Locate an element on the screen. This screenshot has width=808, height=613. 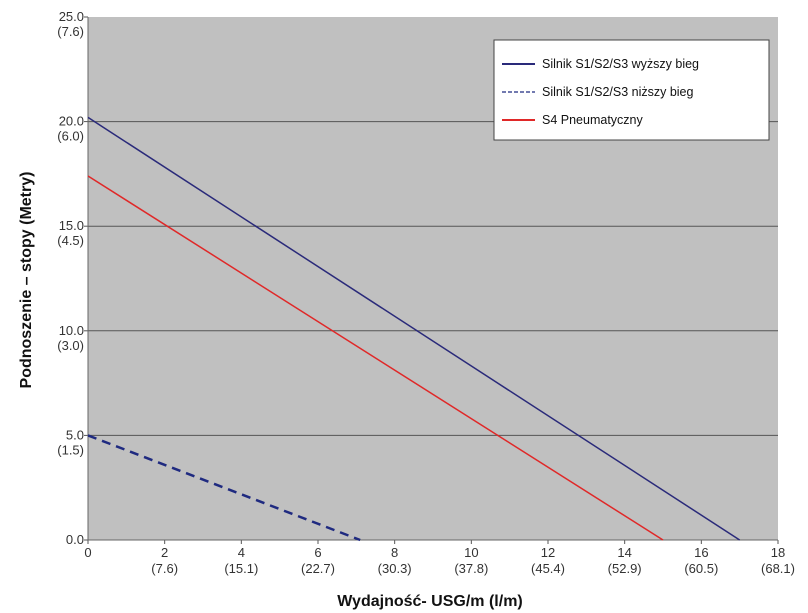
y-axis-label: Podnoszenie – stopy (Metry) is located at coordinates (26, 280).